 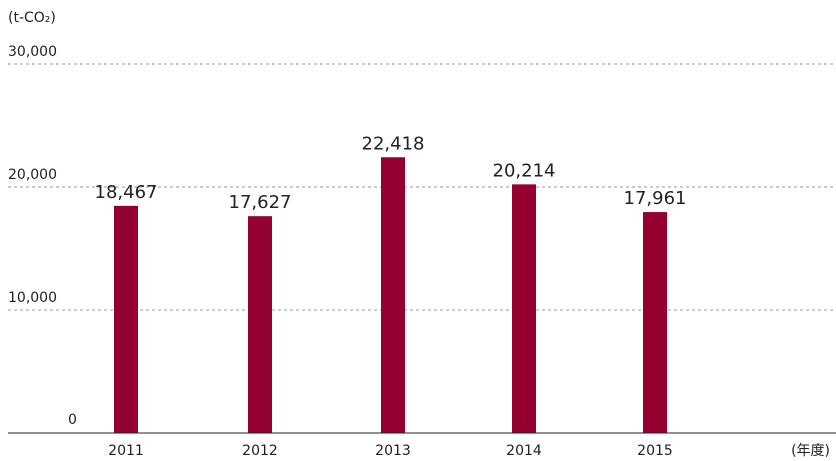 I want to click on y-tick-label: 20,000, so click(x=32, y=175).